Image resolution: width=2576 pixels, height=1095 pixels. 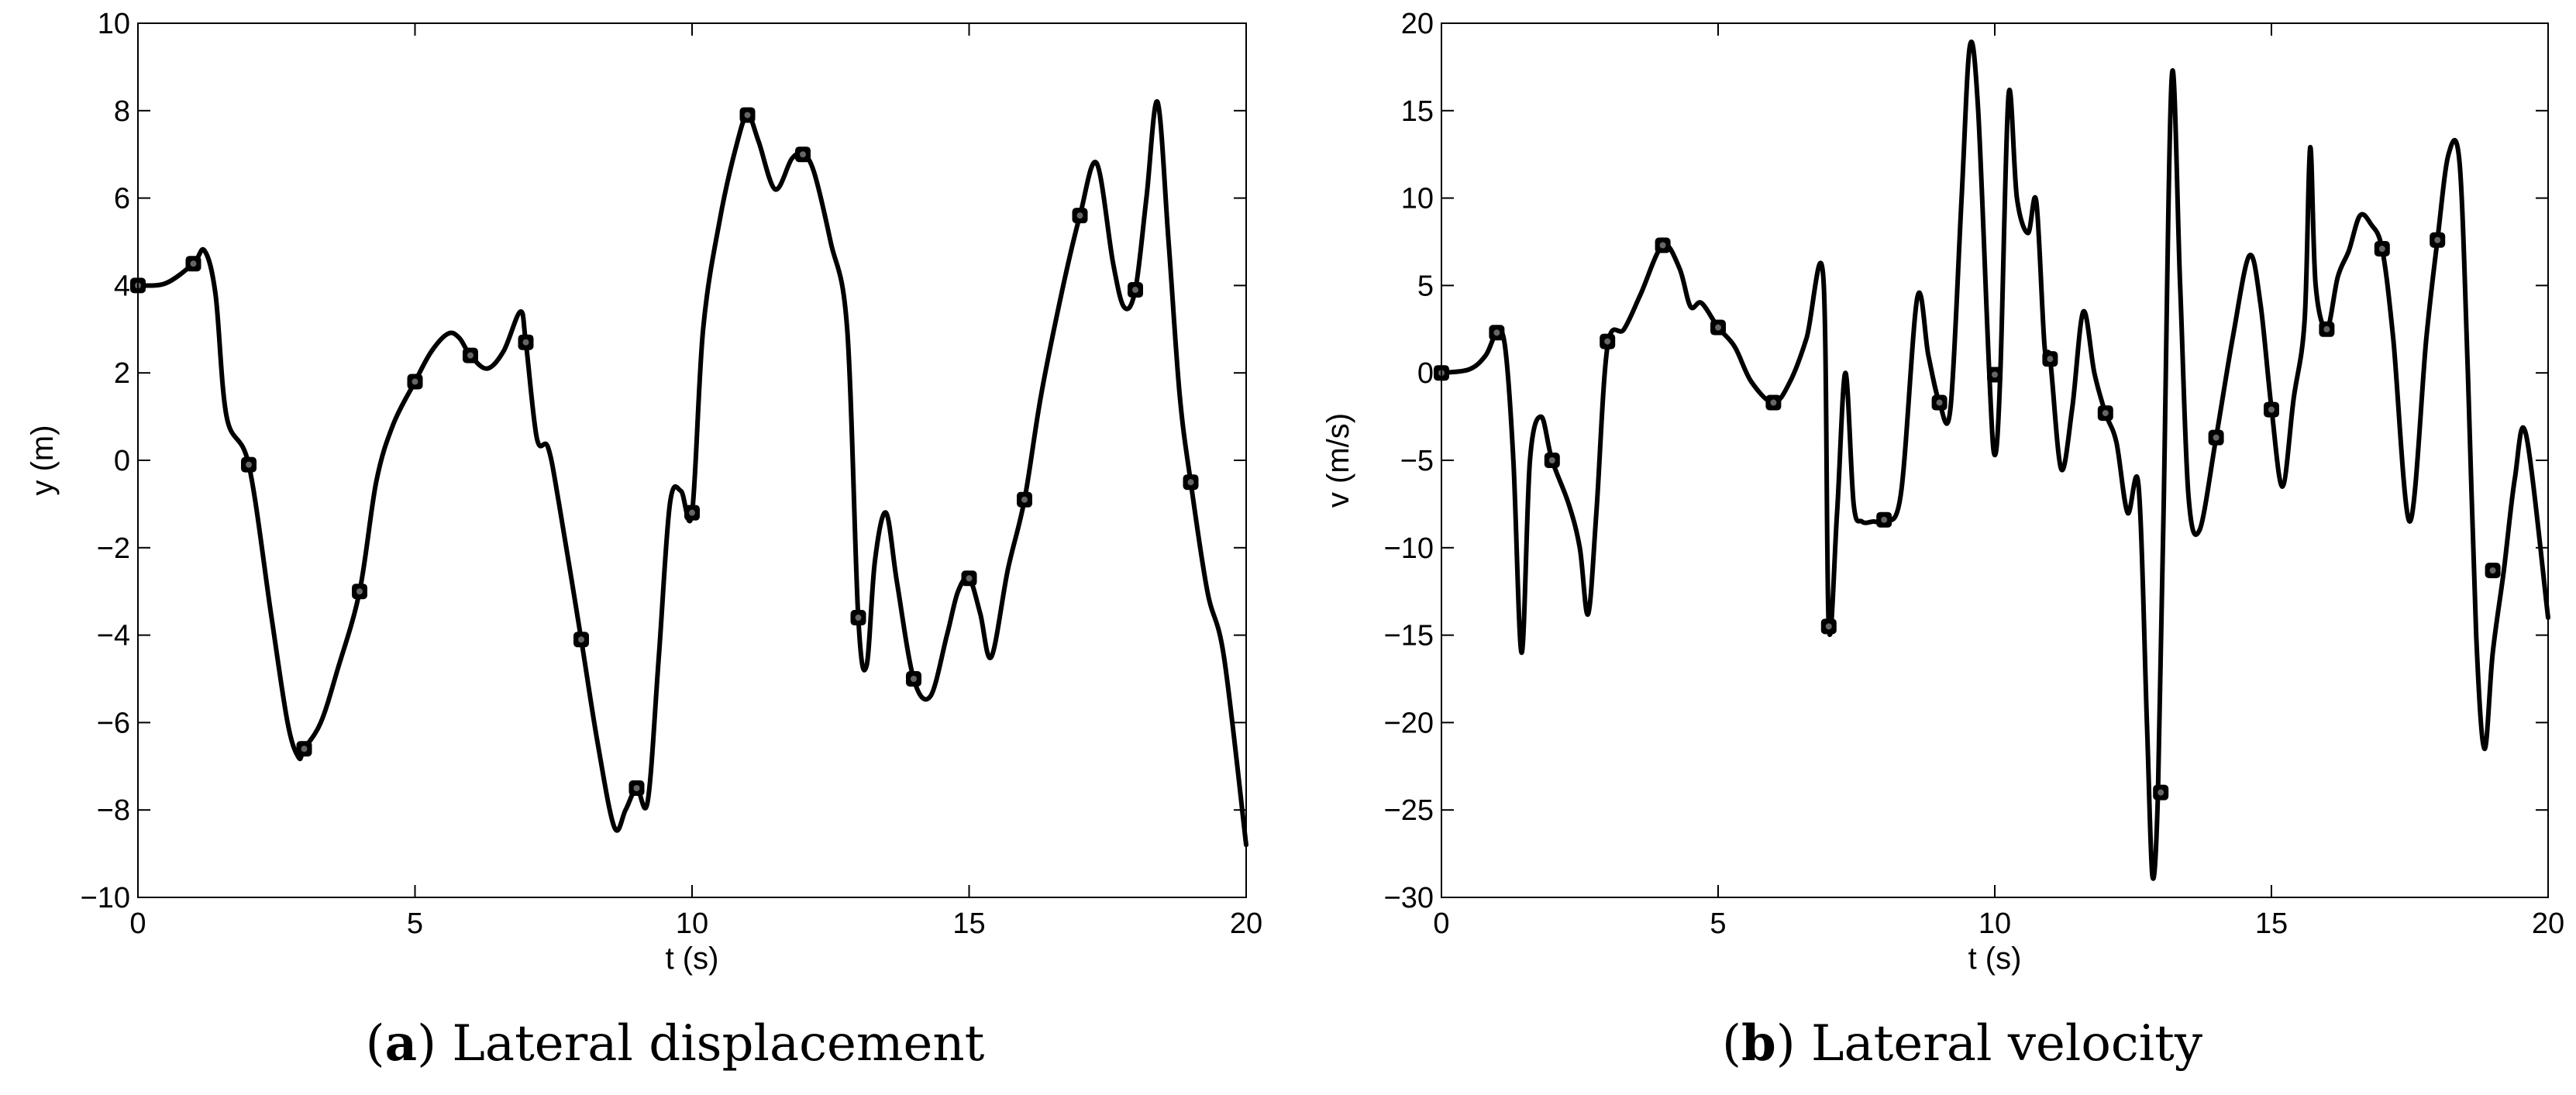 What do you see at coordinates (1425, 373) in the screenshot?
I see `panel-b-ytick-label: 0` at bounding box center [1425, 373].